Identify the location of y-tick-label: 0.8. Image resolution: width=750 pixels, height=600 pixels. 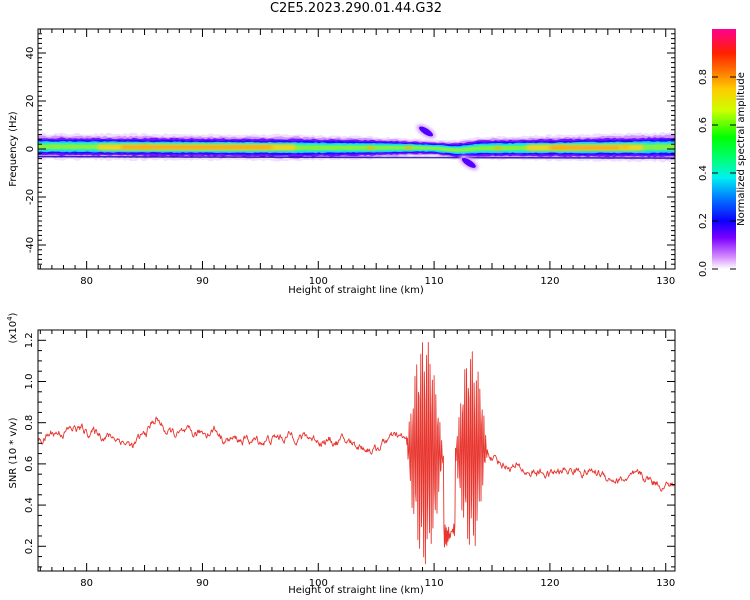
(29, 423).